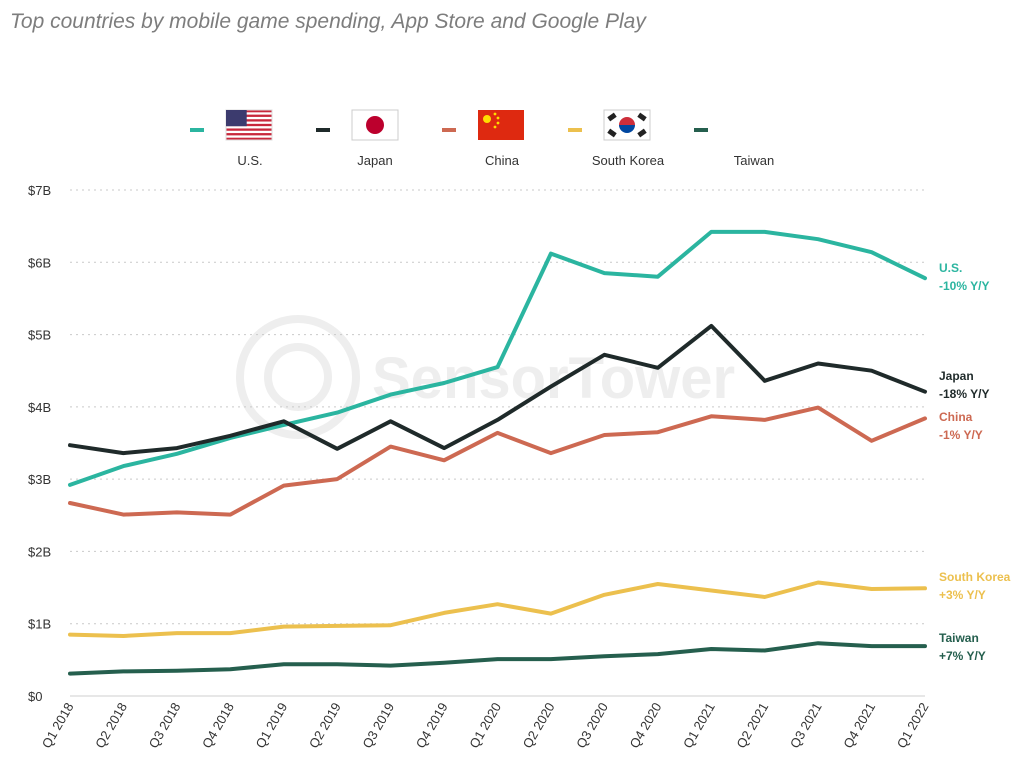  Describe the element at coordinates (699, 725) in the screenshot. I see `x-tick-label: Q1 2021` at that location.